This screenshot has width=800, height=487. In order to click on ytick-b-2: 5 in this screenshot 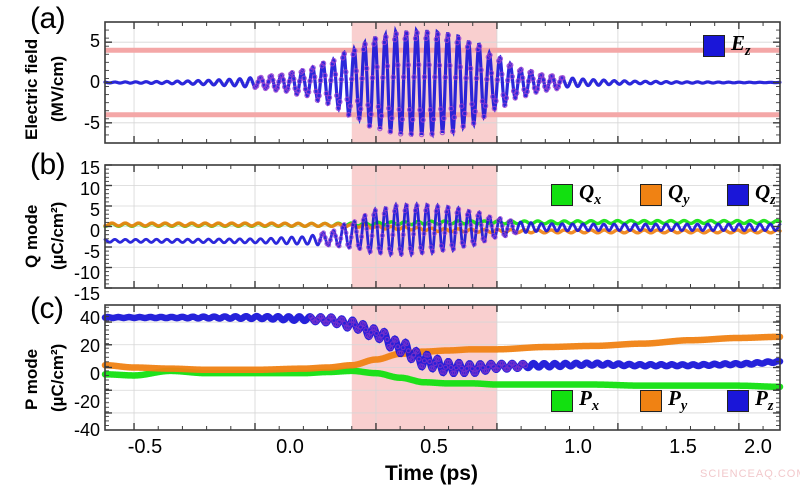, I will do `click(94, 210)`.